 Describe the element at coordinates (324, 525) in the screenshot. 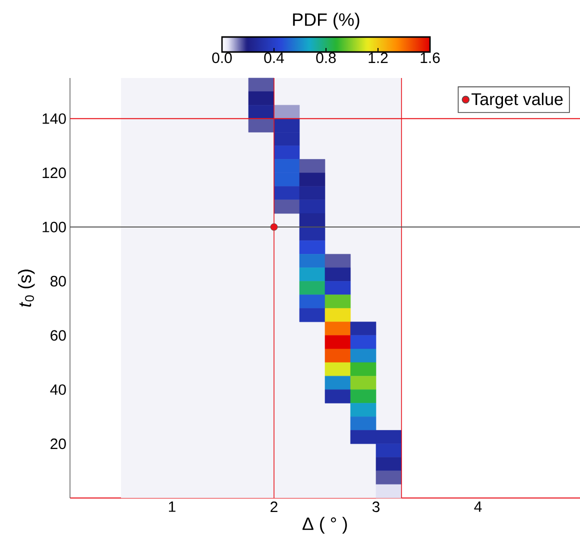

I see `x-axis-title: Δ ( ° )` at that location.